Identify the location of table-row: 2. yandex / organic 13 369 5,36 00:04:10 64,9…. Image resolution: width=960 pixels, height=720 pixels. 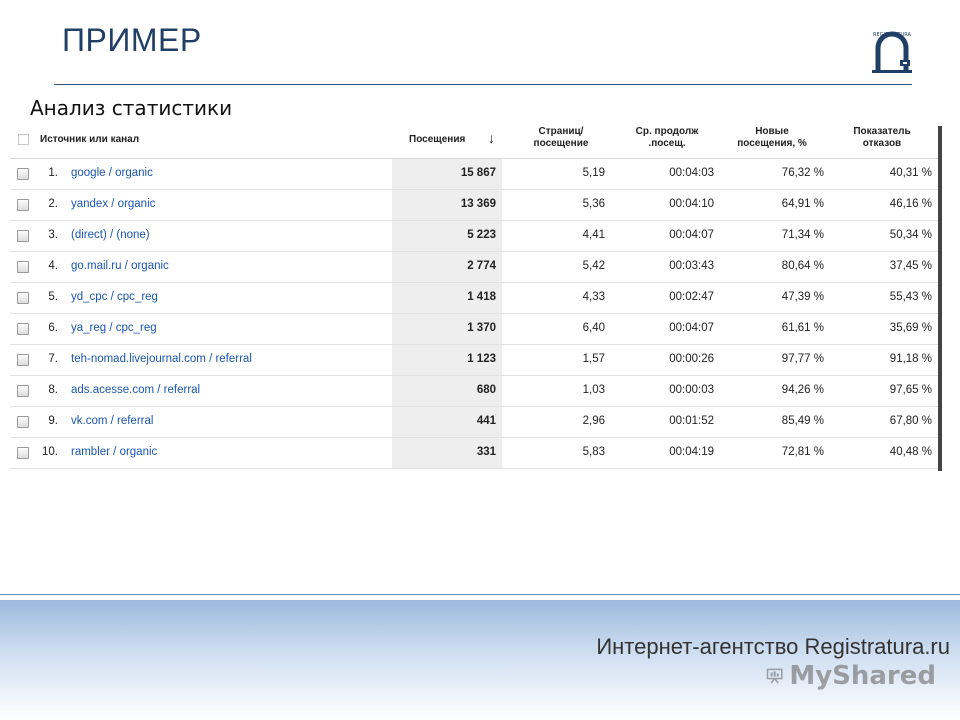
(476, 205).